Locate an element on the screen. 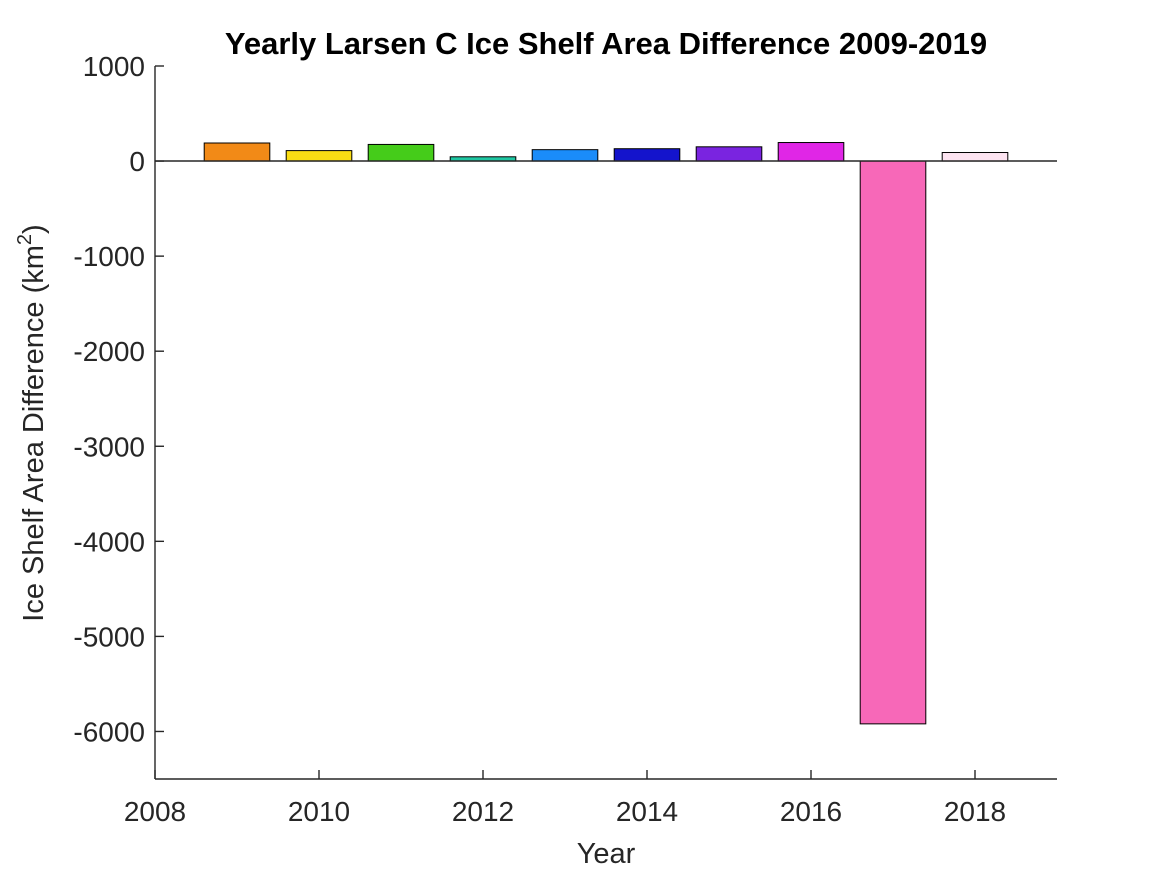 Image resolution: width=1167 pixels, height=875 pixels. y-axis-label: Ice Shelf Area Difference (km2) is located at coordinates (32, 422).